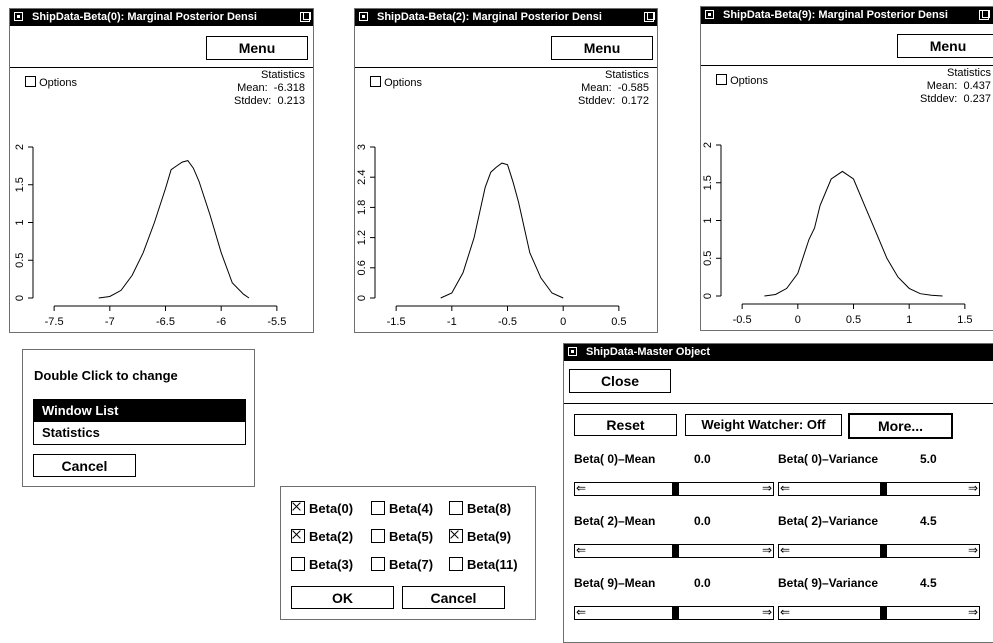 Image resolution: width=993 pixels, height=643 pixels. I want to click on beta-checkbox-label: Beta(9), so click(489, 536).